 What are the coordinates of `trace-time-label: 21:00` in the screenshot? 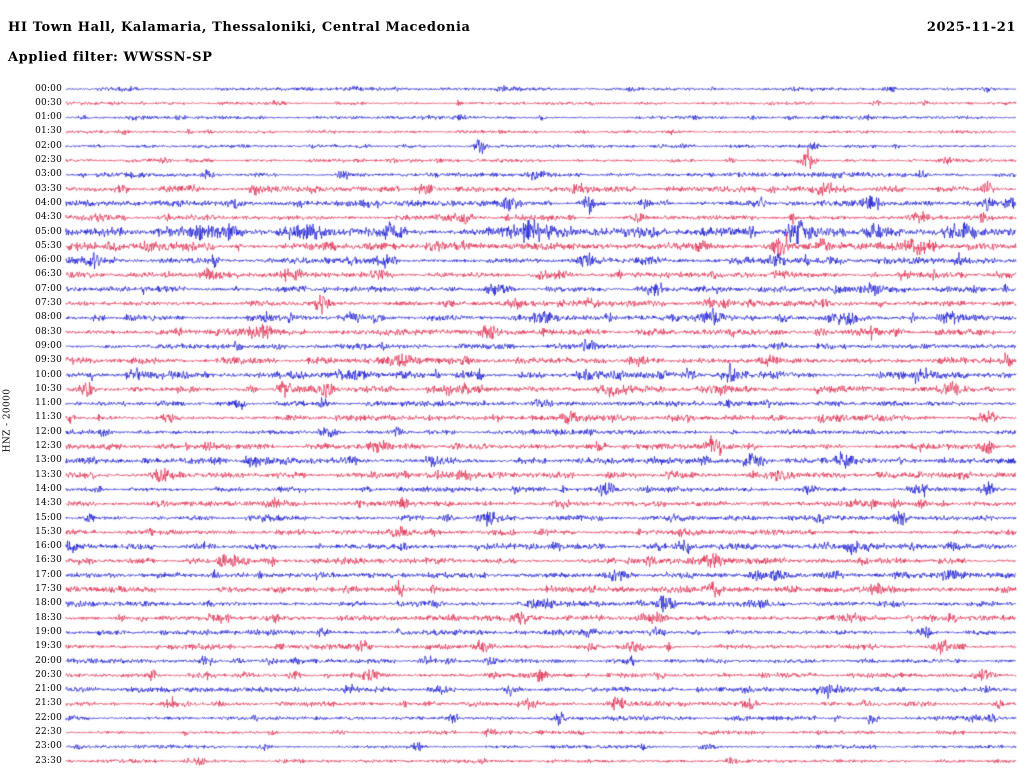 It's located at (48, 689).